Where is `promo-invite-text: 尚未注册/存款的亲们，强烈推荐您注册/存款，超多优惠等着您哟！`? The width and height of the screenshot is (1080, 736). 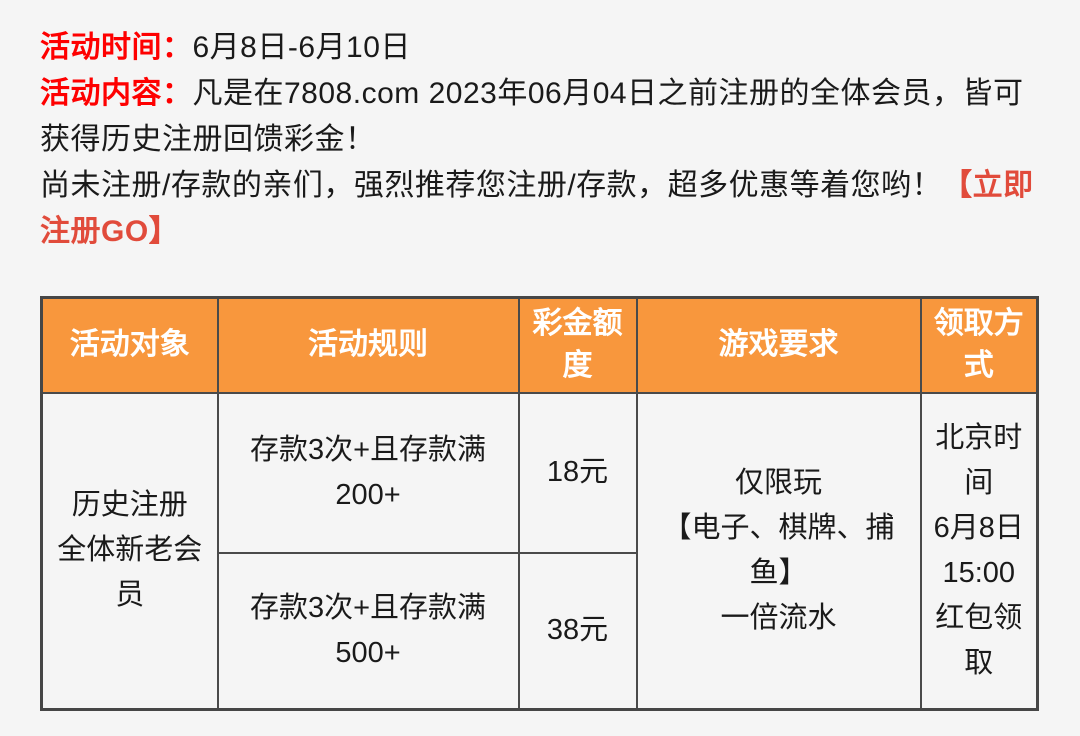
promo-invite-text: 尚未注册/存款的亲们，强烈推荐您注册/存款，超多优惠等着您哟！ is located at coordinates (491, 185).